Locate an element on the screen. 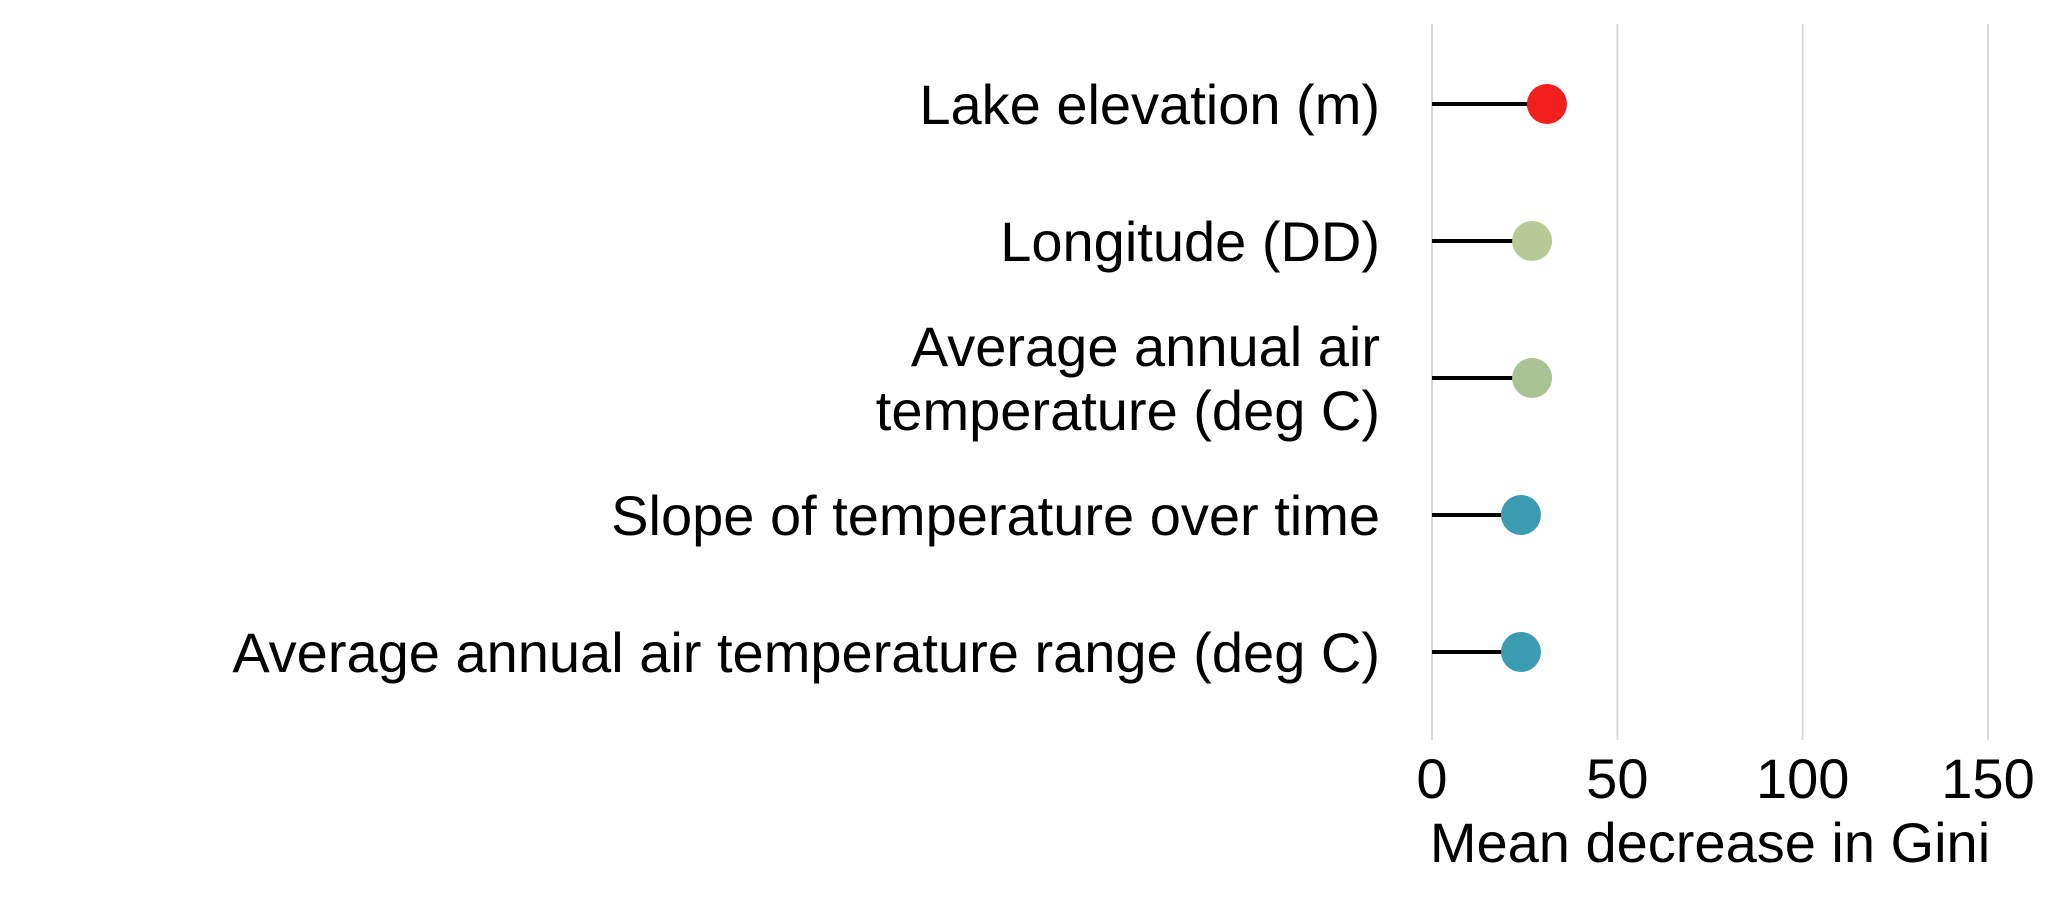  category-label: Average annual air temperature (deg C) is located at coordinates (1128, 378).